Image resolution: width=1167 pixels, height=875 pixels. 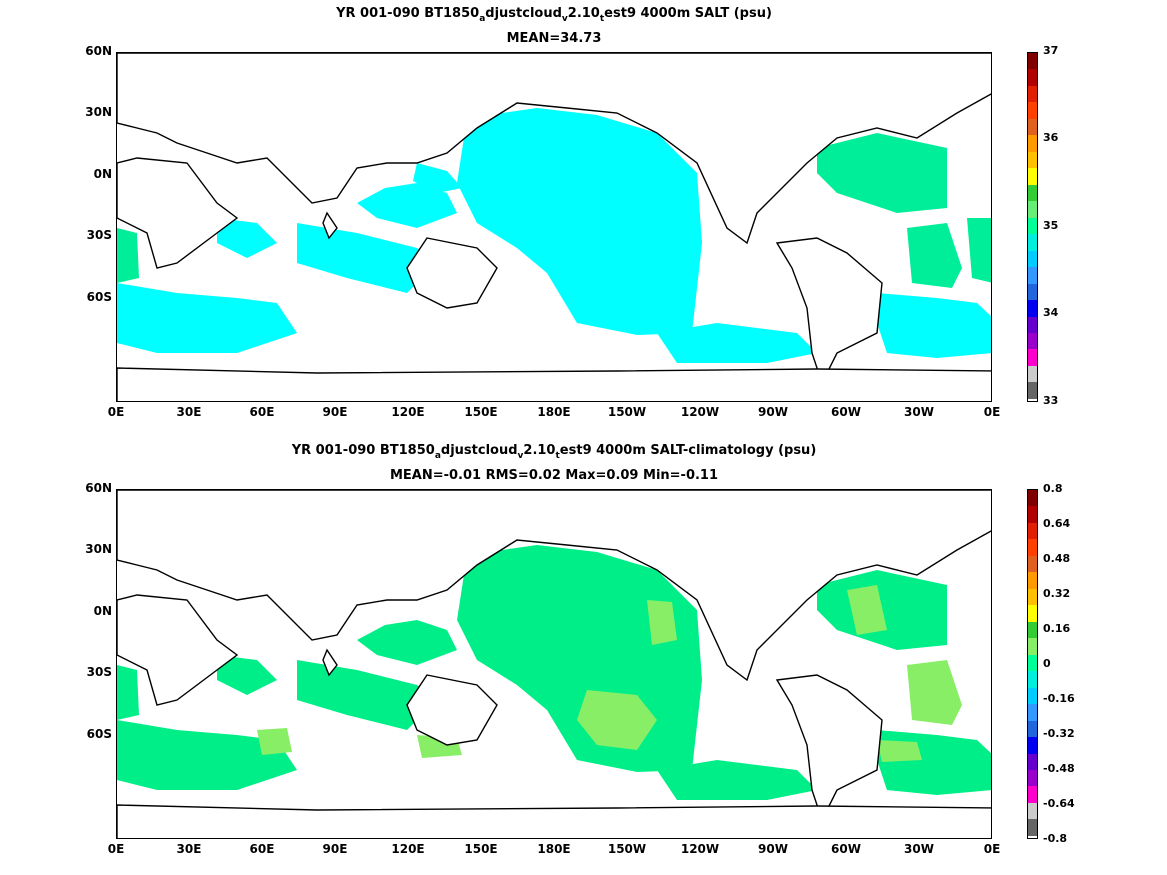 What do you see at coordinates (98, 51) in the screenshot?
I see `top-lat-label-60n: 60N` at bounding box center [98, 51].